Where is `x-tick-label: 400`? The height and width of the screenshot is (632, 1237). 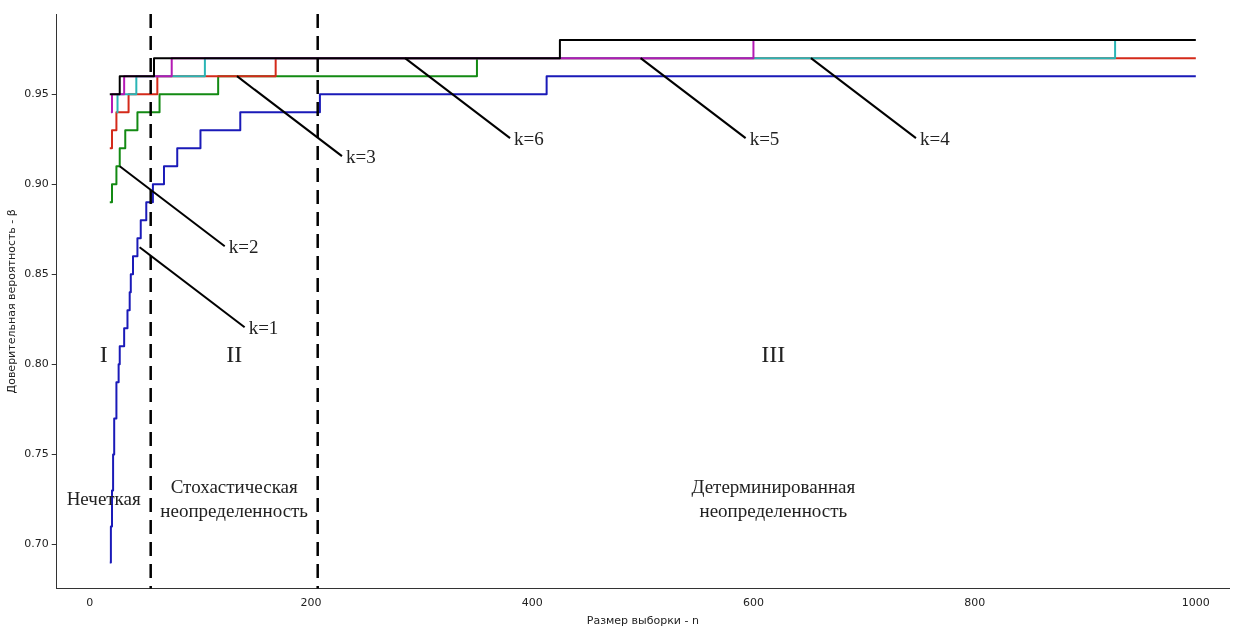
x-tick-label: 400 is located at coordinates (532, 603).